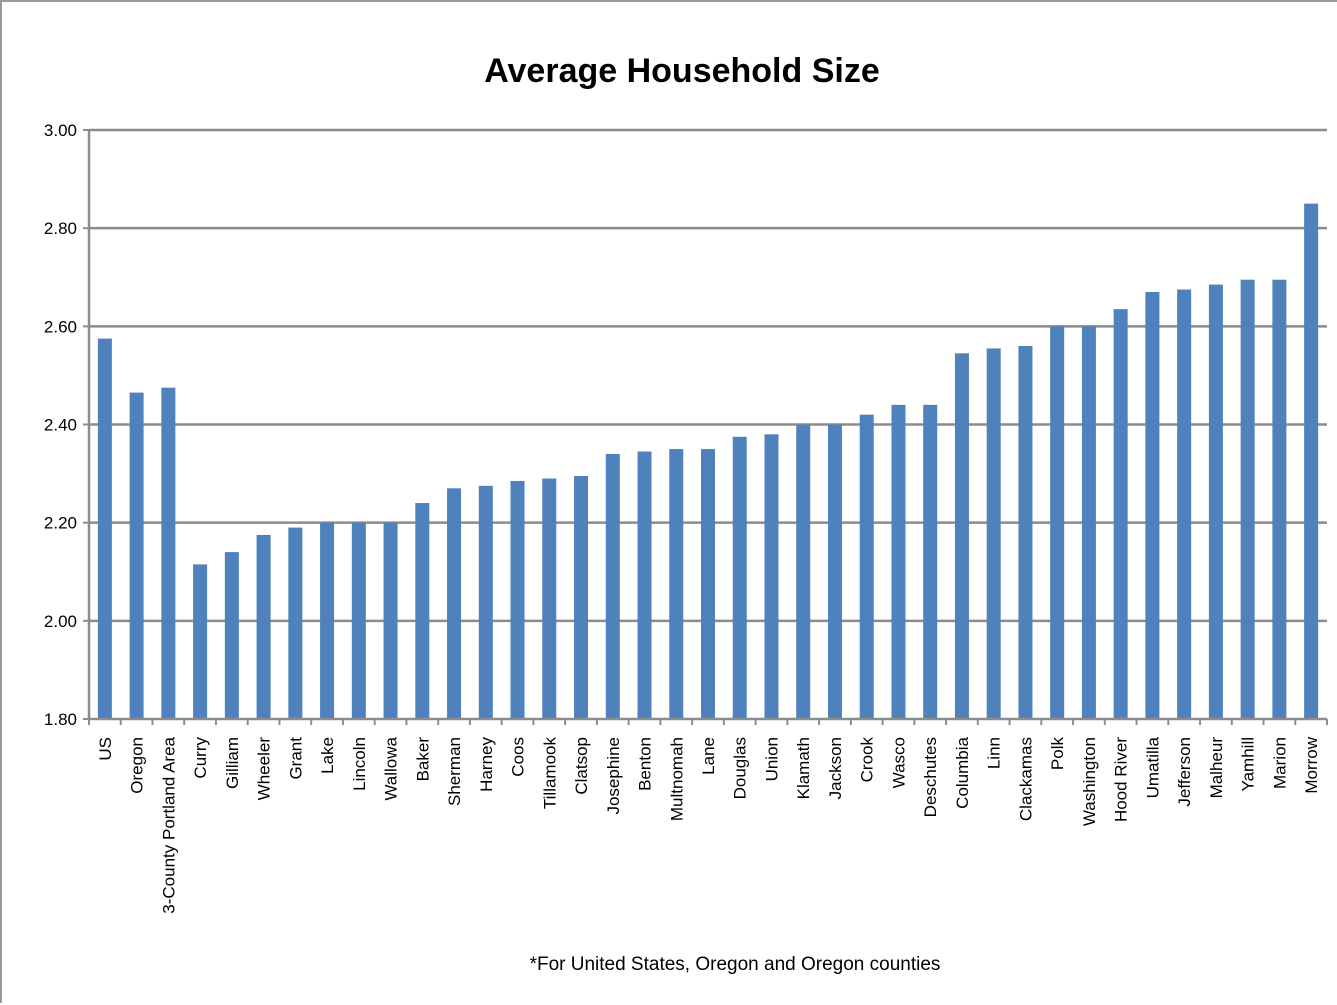 Image resolution: width=1337 pixels, height=1005 pixels. Describe the element at coordinates (612, 586) in the screenshot. I see `bar-josephine` at that location.